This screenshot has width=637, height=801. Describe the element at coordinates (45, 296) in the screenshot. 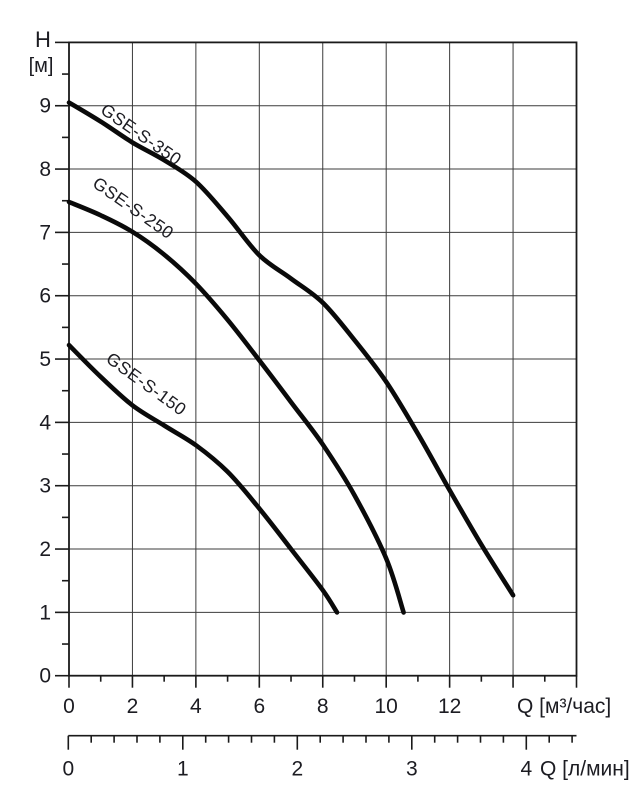

I see `y-axis-tick-label: 6` at that location.